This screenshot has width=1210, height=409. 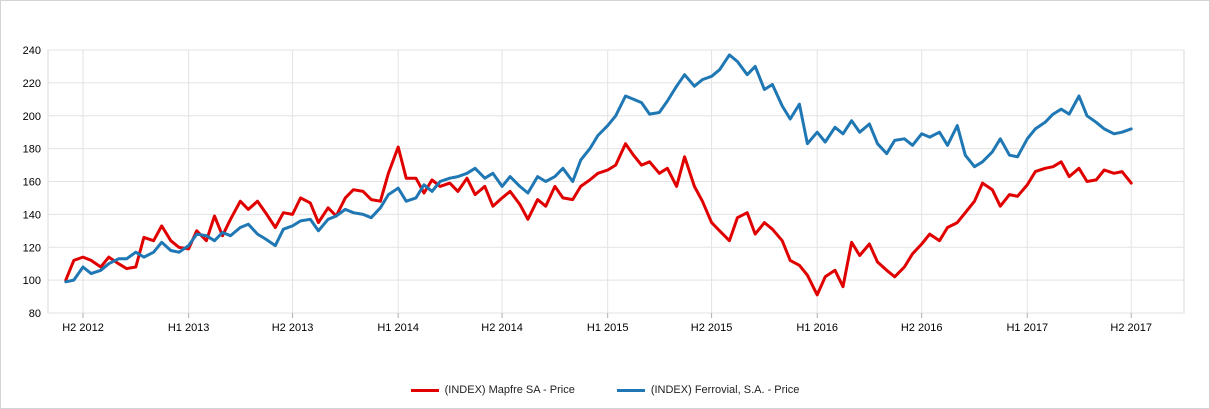 What do you see at coordinates (817, 328) in the screenshot?
I see `x-tick-label: H1 2016` at bounding box center [817, 328].